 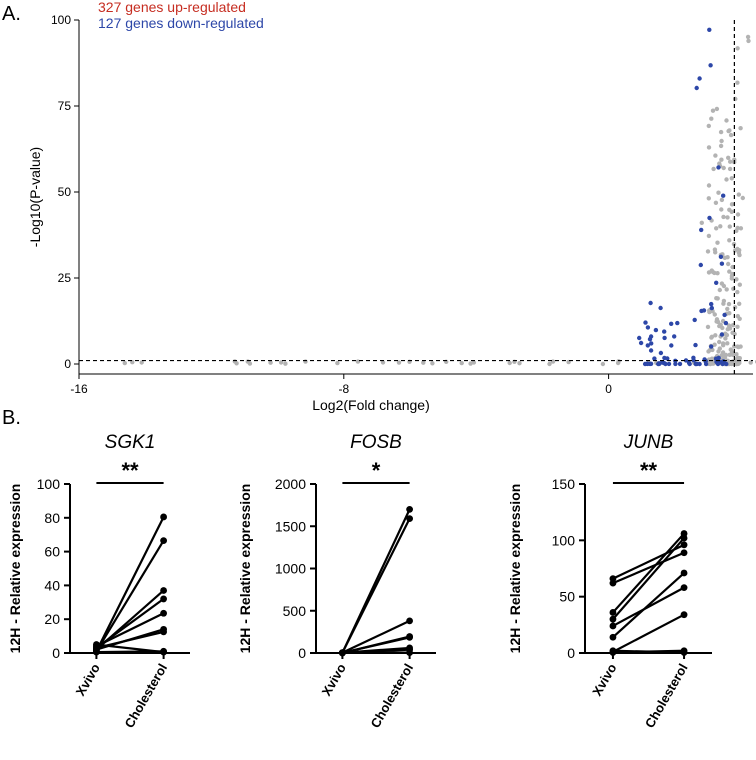 I want to click on y-tick-label: 75, so click(x=65, y=106).